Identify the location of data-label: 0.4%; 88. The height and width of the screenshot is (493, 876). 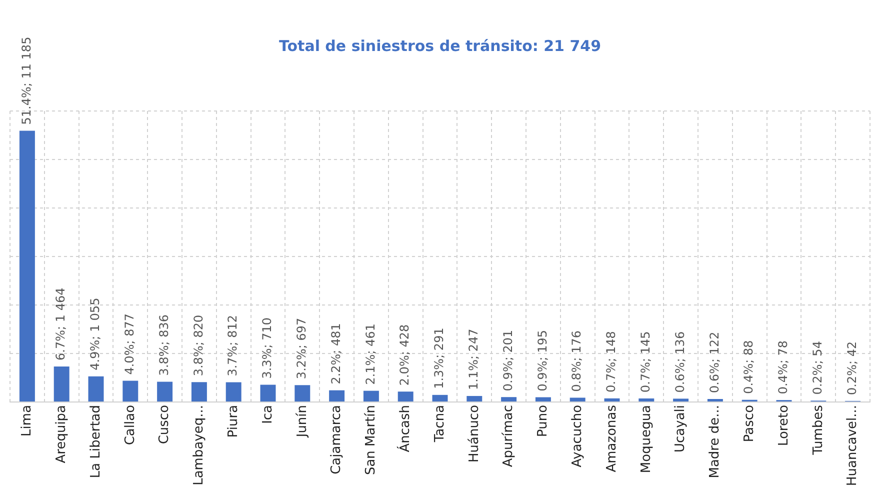
(749, 367).